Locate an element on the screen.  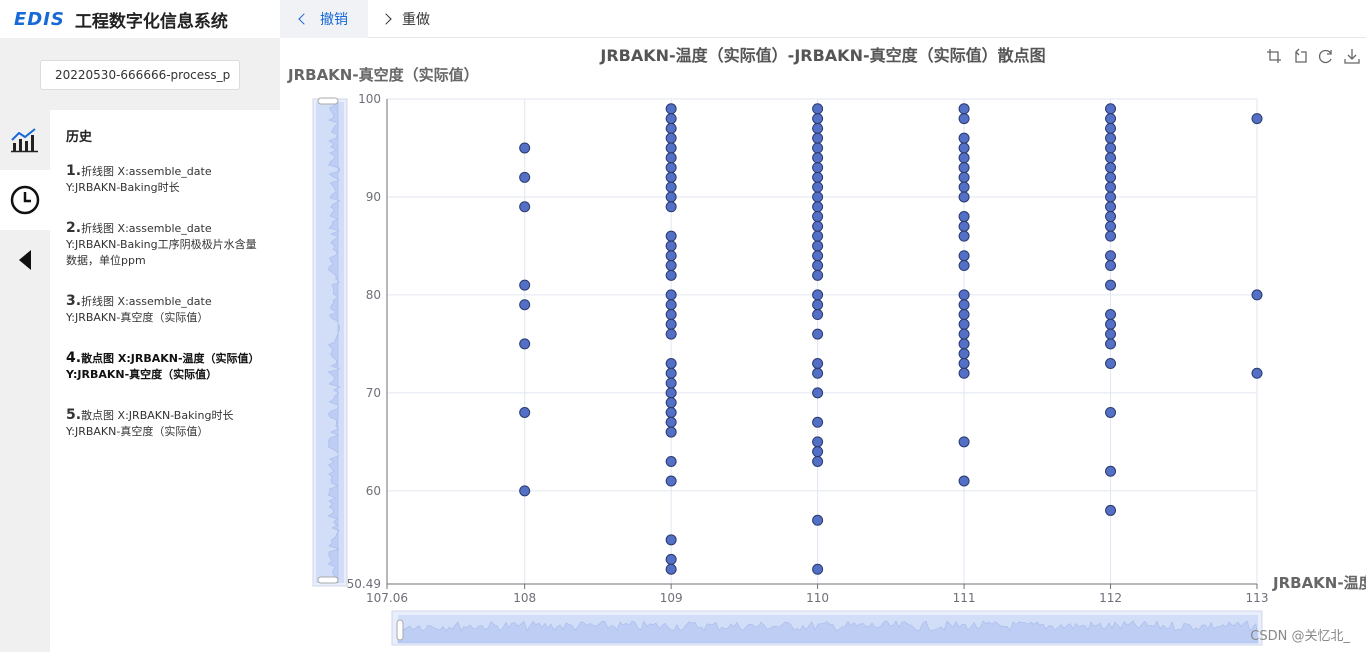
y-slider-range is located at coordinates (330, 342).